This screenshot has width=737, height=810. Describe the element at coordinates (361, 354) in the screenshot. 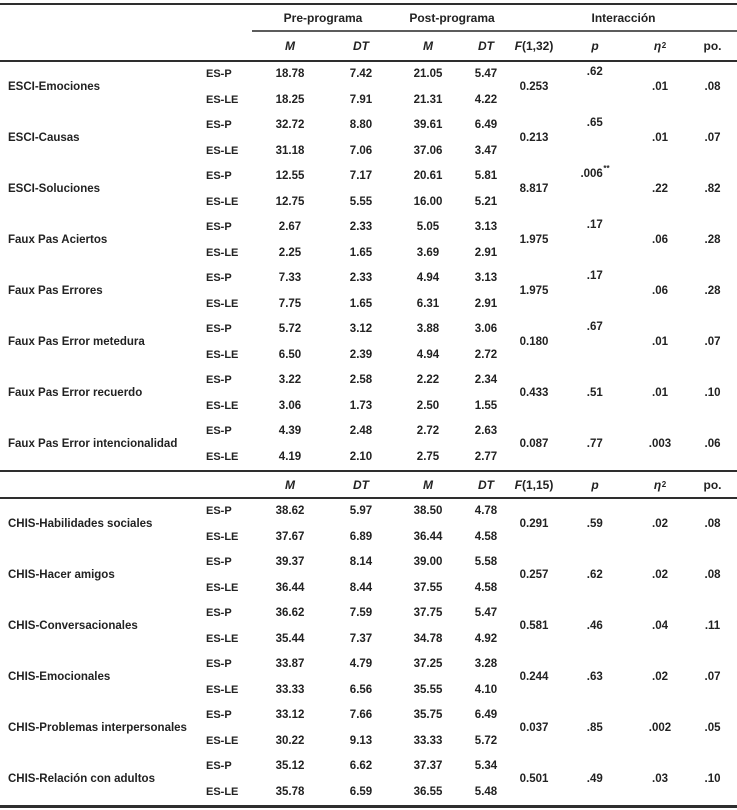

I see `pre-sd-value: 2.39` at that location.